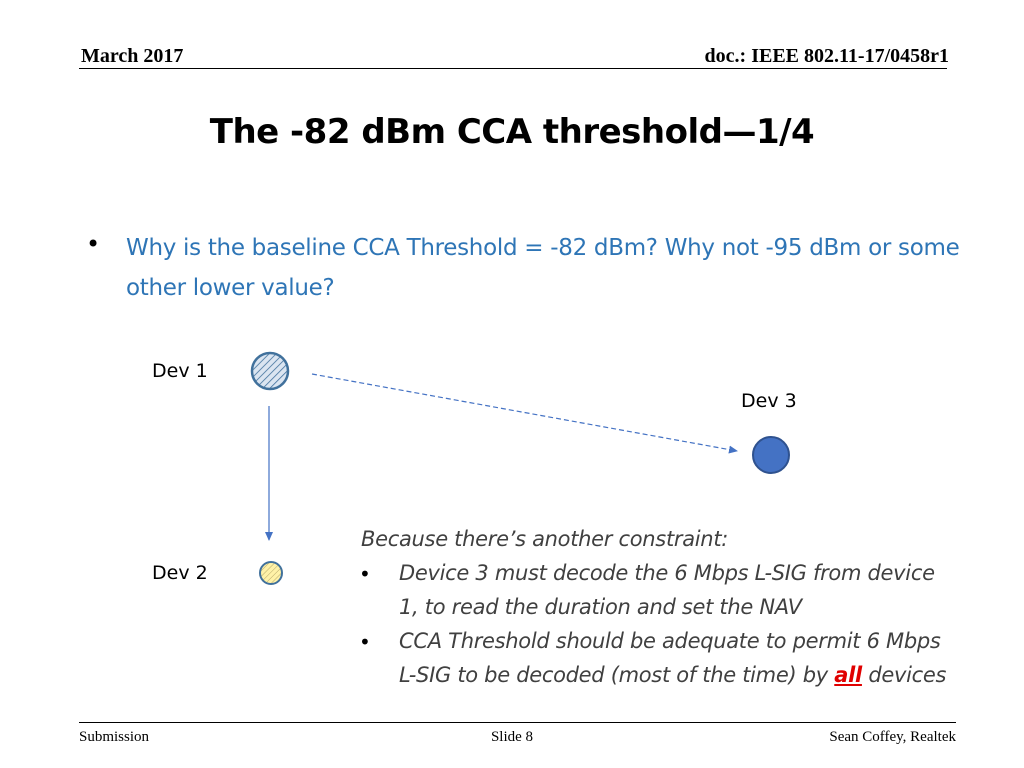 The image size is (1024, 768). Describe the element at coordinates (512, 737) in the screenshot. I see `footer-slide-number: Slide 8` at that location.